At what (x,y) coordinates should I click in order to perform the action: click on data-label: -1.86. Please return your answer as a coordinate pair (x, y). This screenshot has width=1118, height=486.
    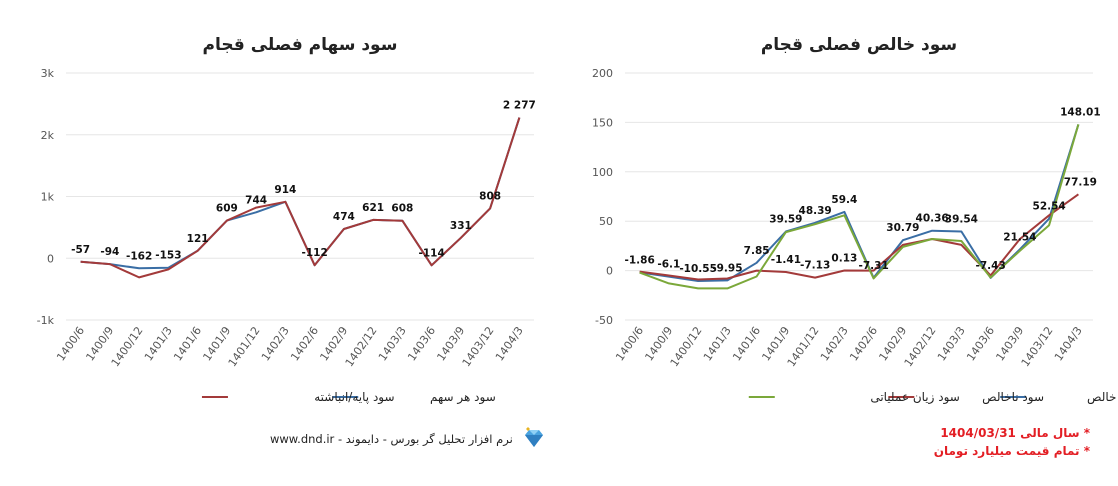
    Looking at the image, I should click on (639, 260).